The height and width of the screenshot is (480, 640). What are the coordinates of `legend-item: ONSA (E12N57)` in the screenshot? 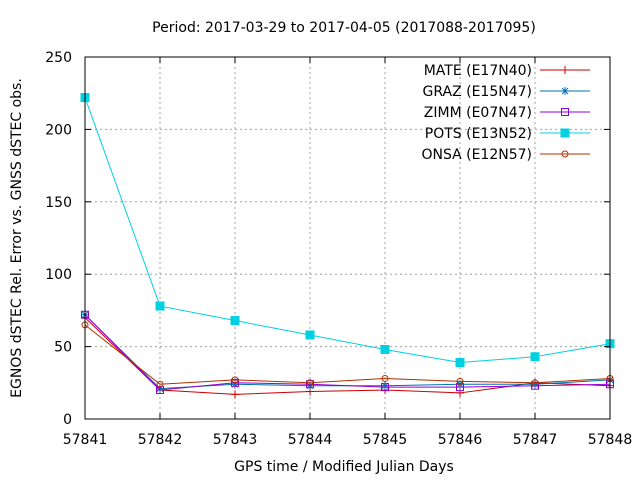 It's located at (505, 155).